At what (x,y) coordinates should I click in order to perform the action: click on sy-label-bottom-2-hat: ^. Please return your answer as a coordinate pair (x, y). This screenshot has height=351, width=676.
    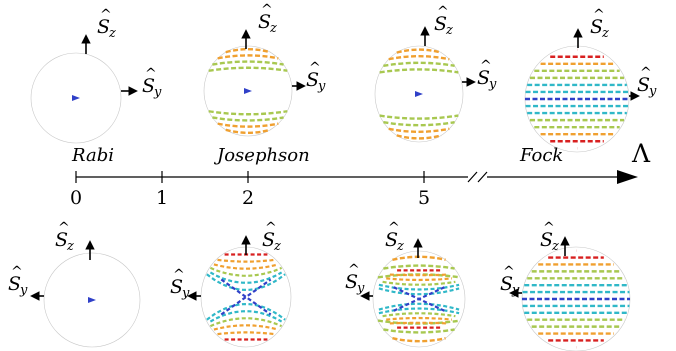
    Looking at the image, I should click on (354, 270).